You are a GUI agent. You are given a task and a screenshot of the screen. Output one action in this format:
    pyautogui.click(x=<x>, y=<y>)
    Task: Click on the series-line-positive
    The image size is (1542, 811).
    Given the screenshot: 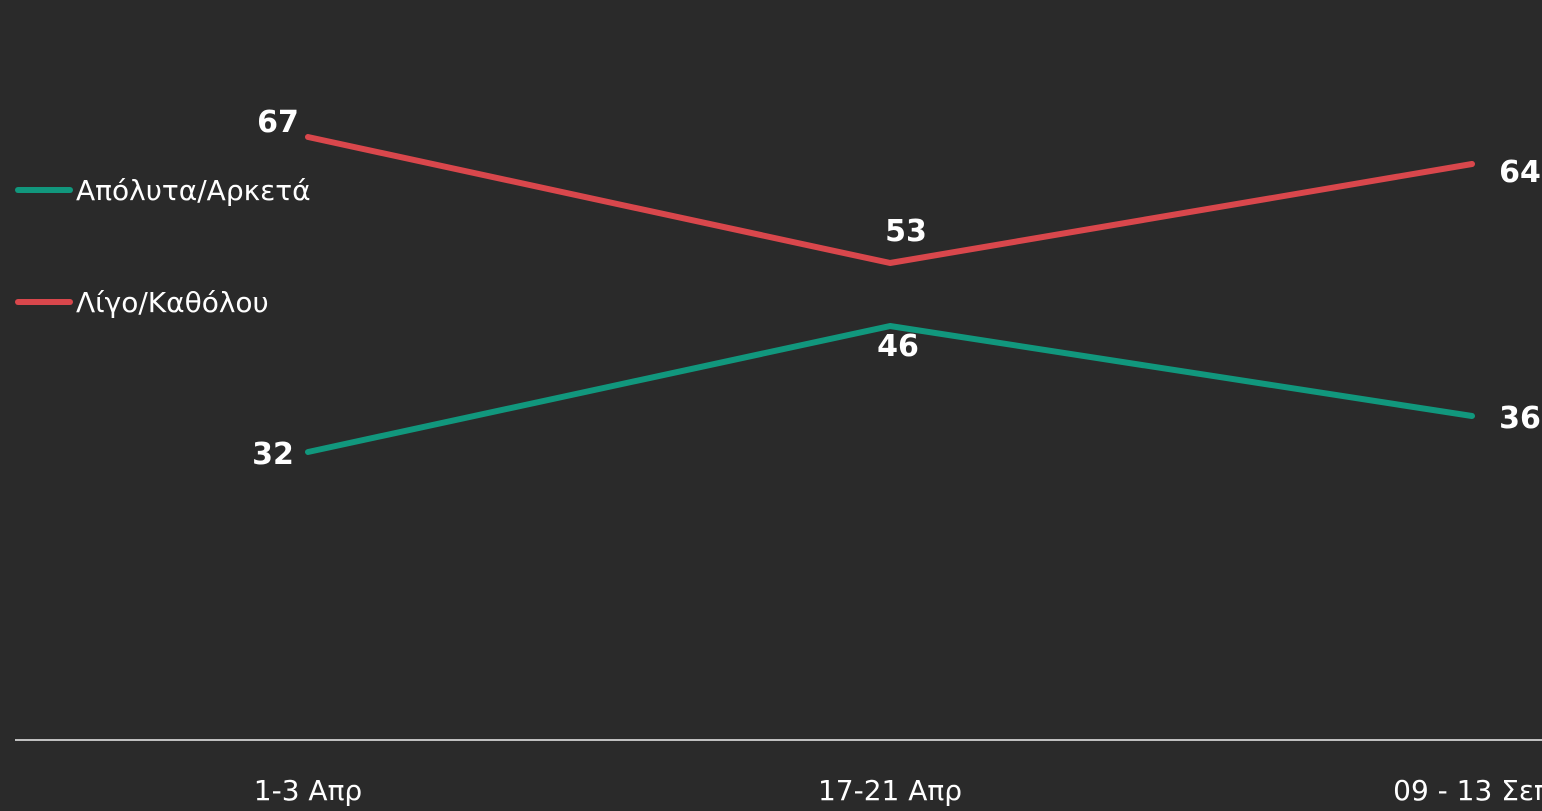 What is the action you would take?
    pyautogui.click(x=890, y=389)
    